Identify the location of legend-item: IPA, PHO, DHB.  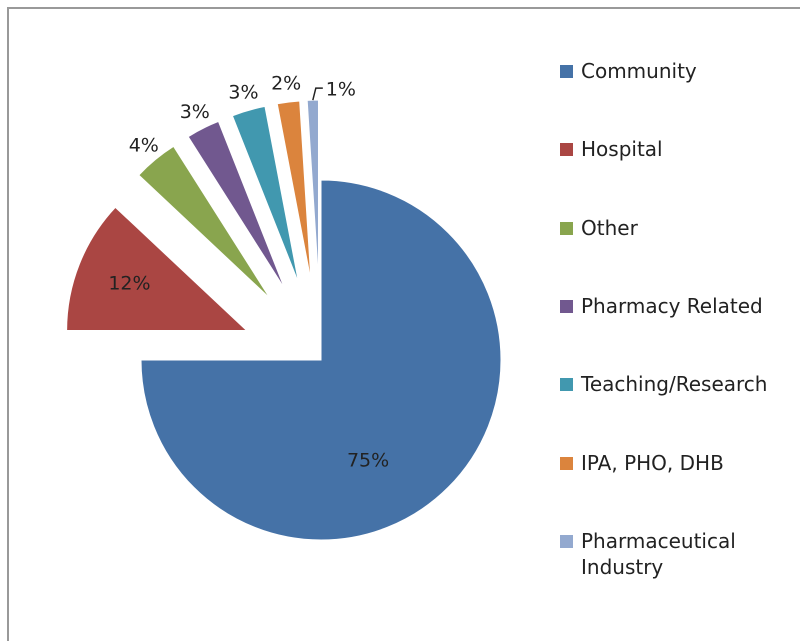
(665, 463).